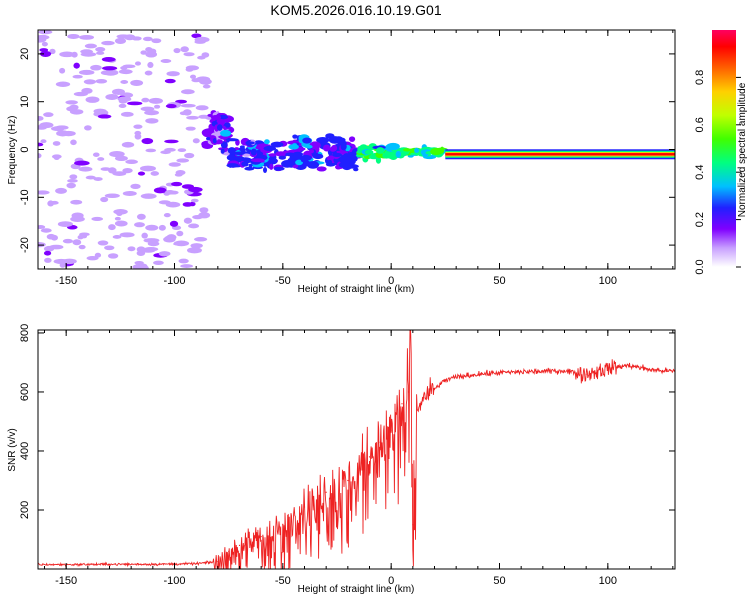 This screenshot has height=600, width=750. What do you see at coordinates (66, 281) in the screenshot?
I see `x-tick-label: -150` at bounding box center [66, 281].